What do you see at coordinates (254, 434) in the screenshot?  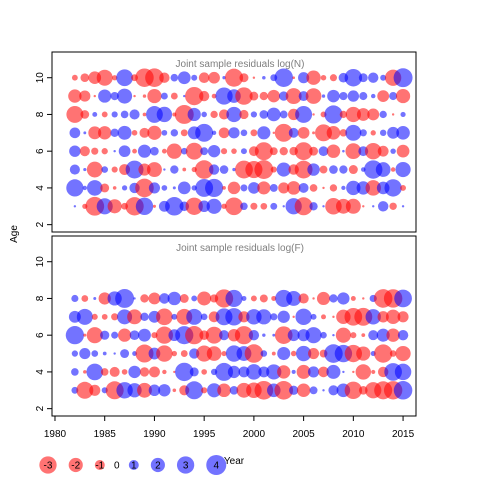 I see `x-tick-label: 2000` at bounding box center [254, 434].